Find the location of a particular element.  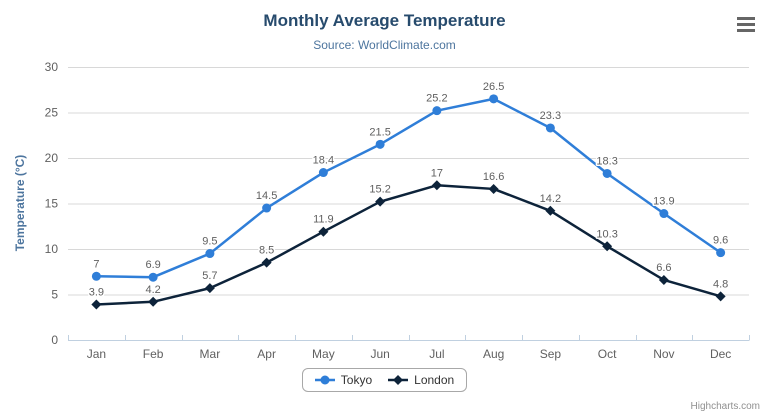

svg-text: 25 is located at coordinates (52, 113).